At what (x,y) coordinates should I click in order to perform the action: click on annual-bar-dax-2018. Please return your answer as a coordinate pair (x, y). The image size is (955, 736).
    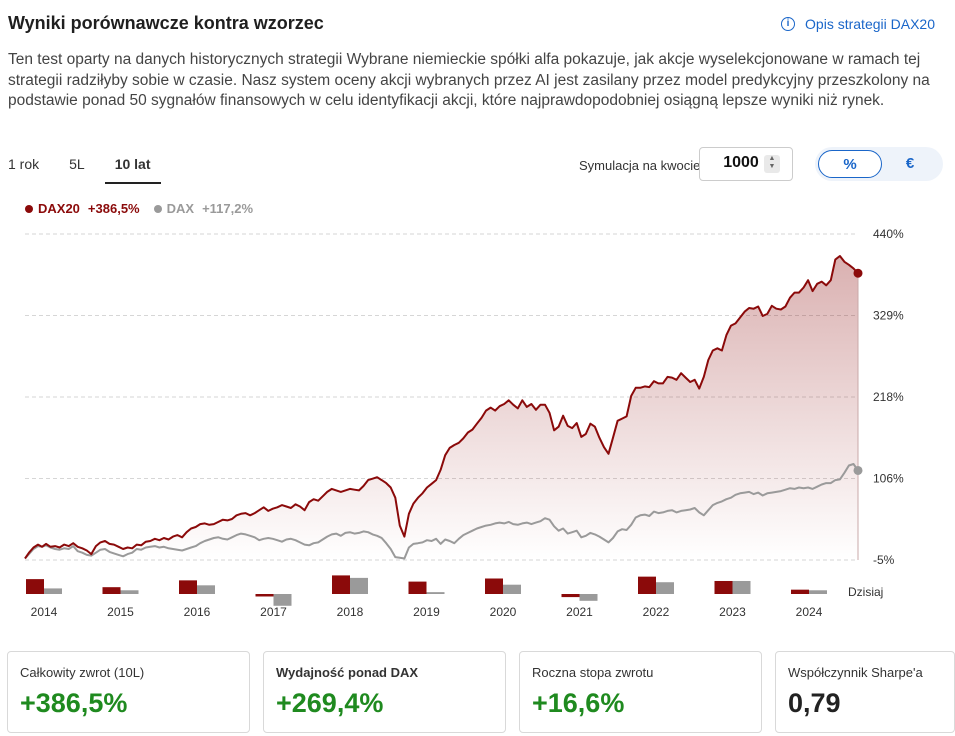
    Looking at the image, I should click on (359, 585).